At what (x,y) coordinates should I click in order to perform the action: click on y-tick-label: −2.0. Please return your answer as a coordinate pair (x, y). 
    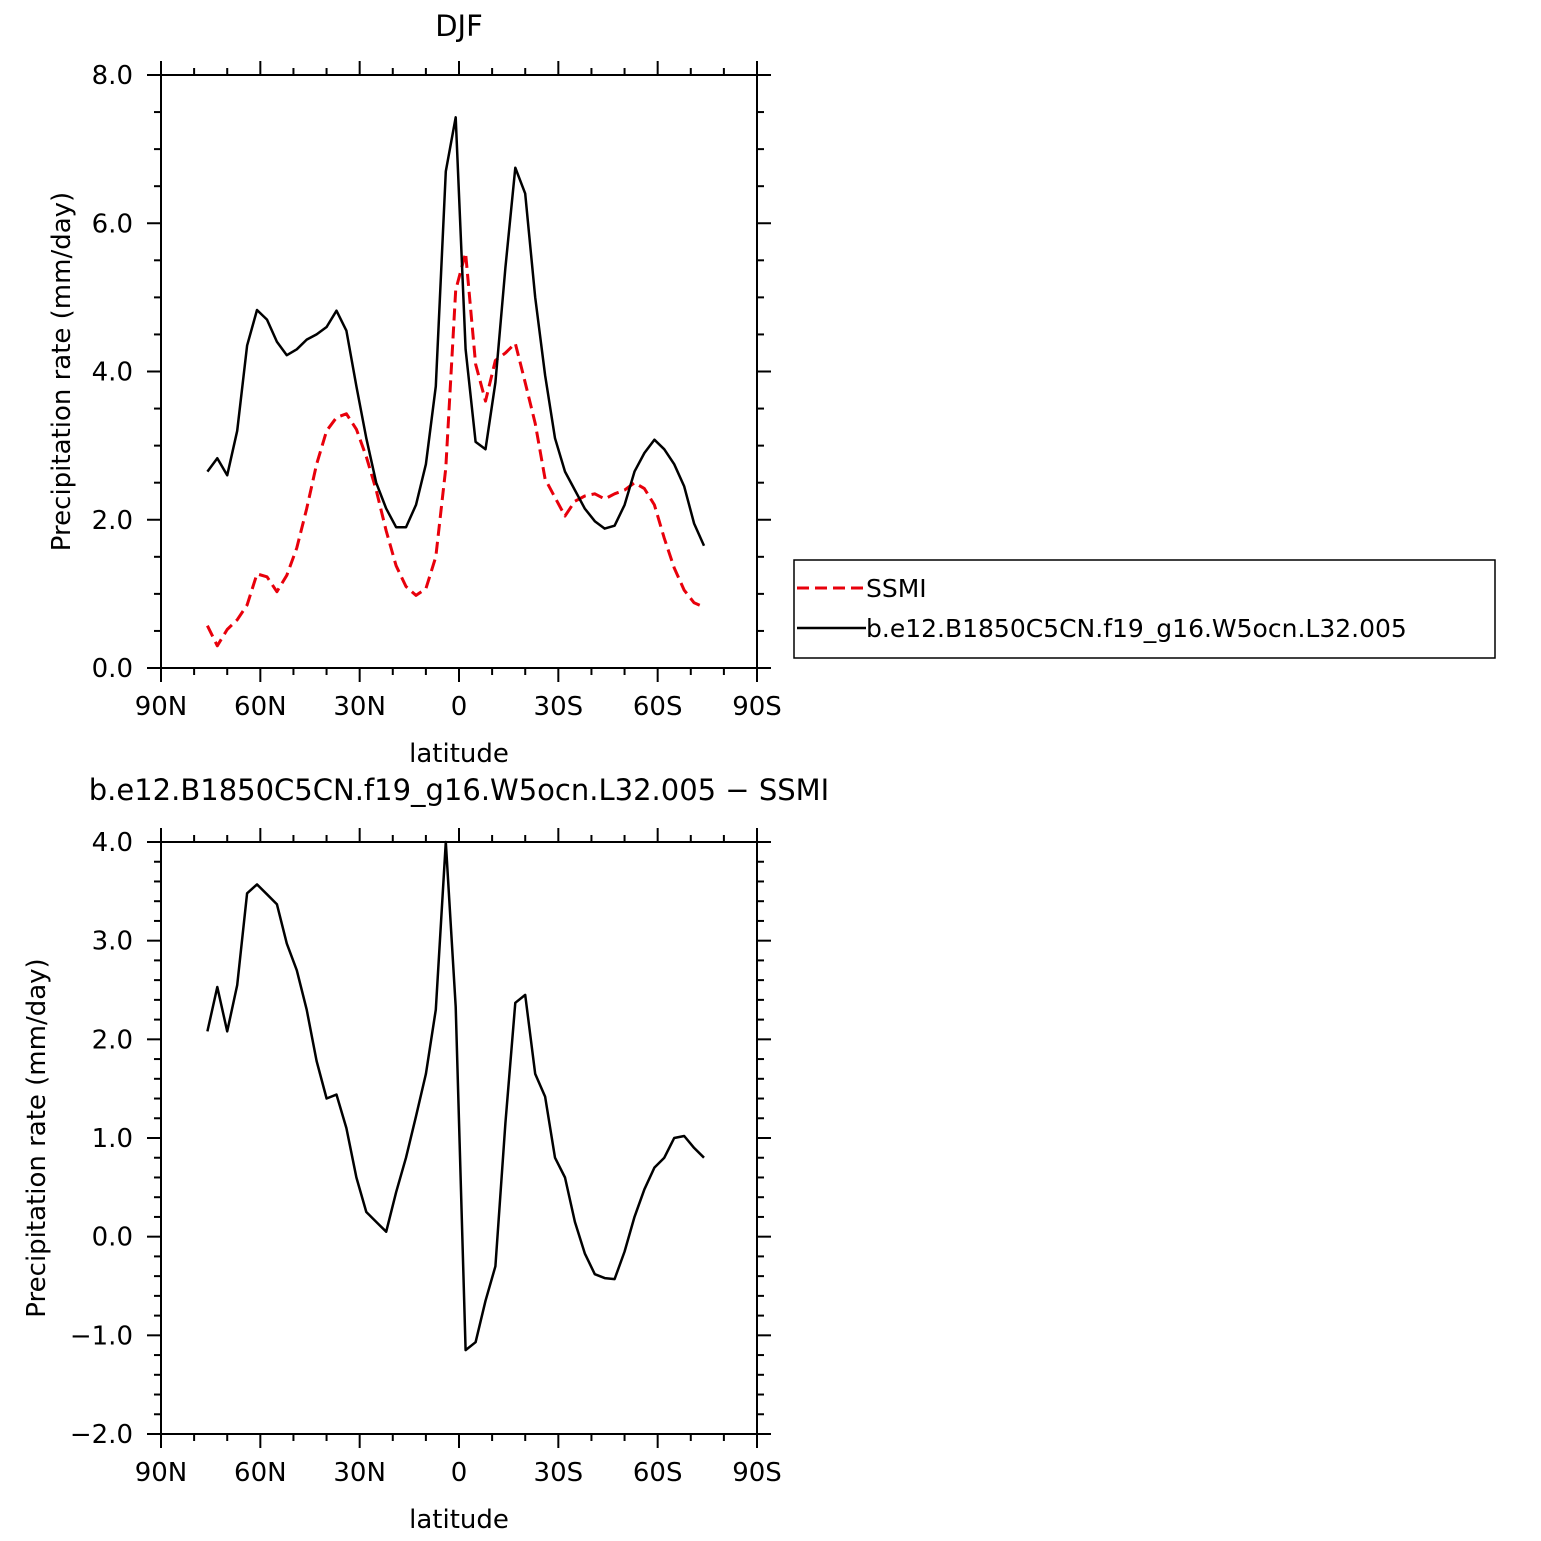
    Looking at the image, I should click on (101, 1435).